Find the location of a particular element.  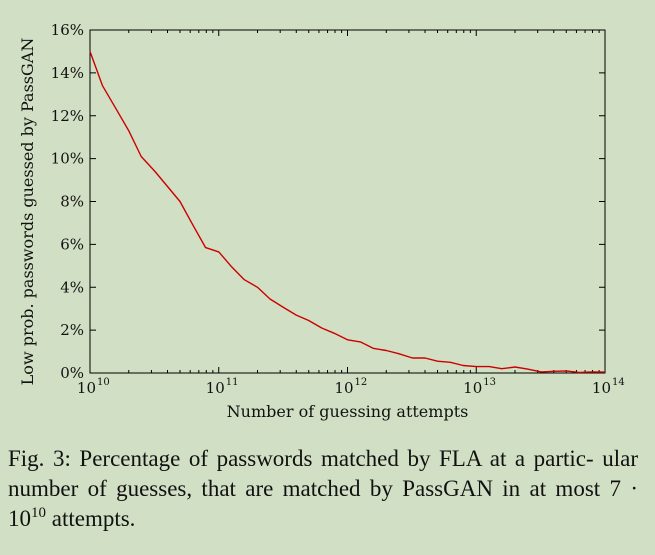

x-tick-label: 10 14 is located at coordinates (608, 387).